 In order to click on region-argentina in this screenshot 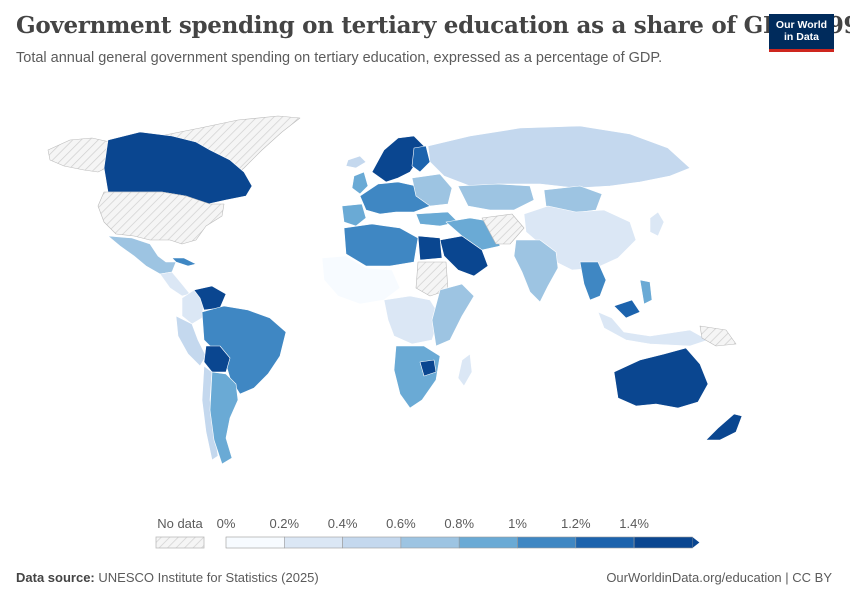, I will do `click(224, 418)`.